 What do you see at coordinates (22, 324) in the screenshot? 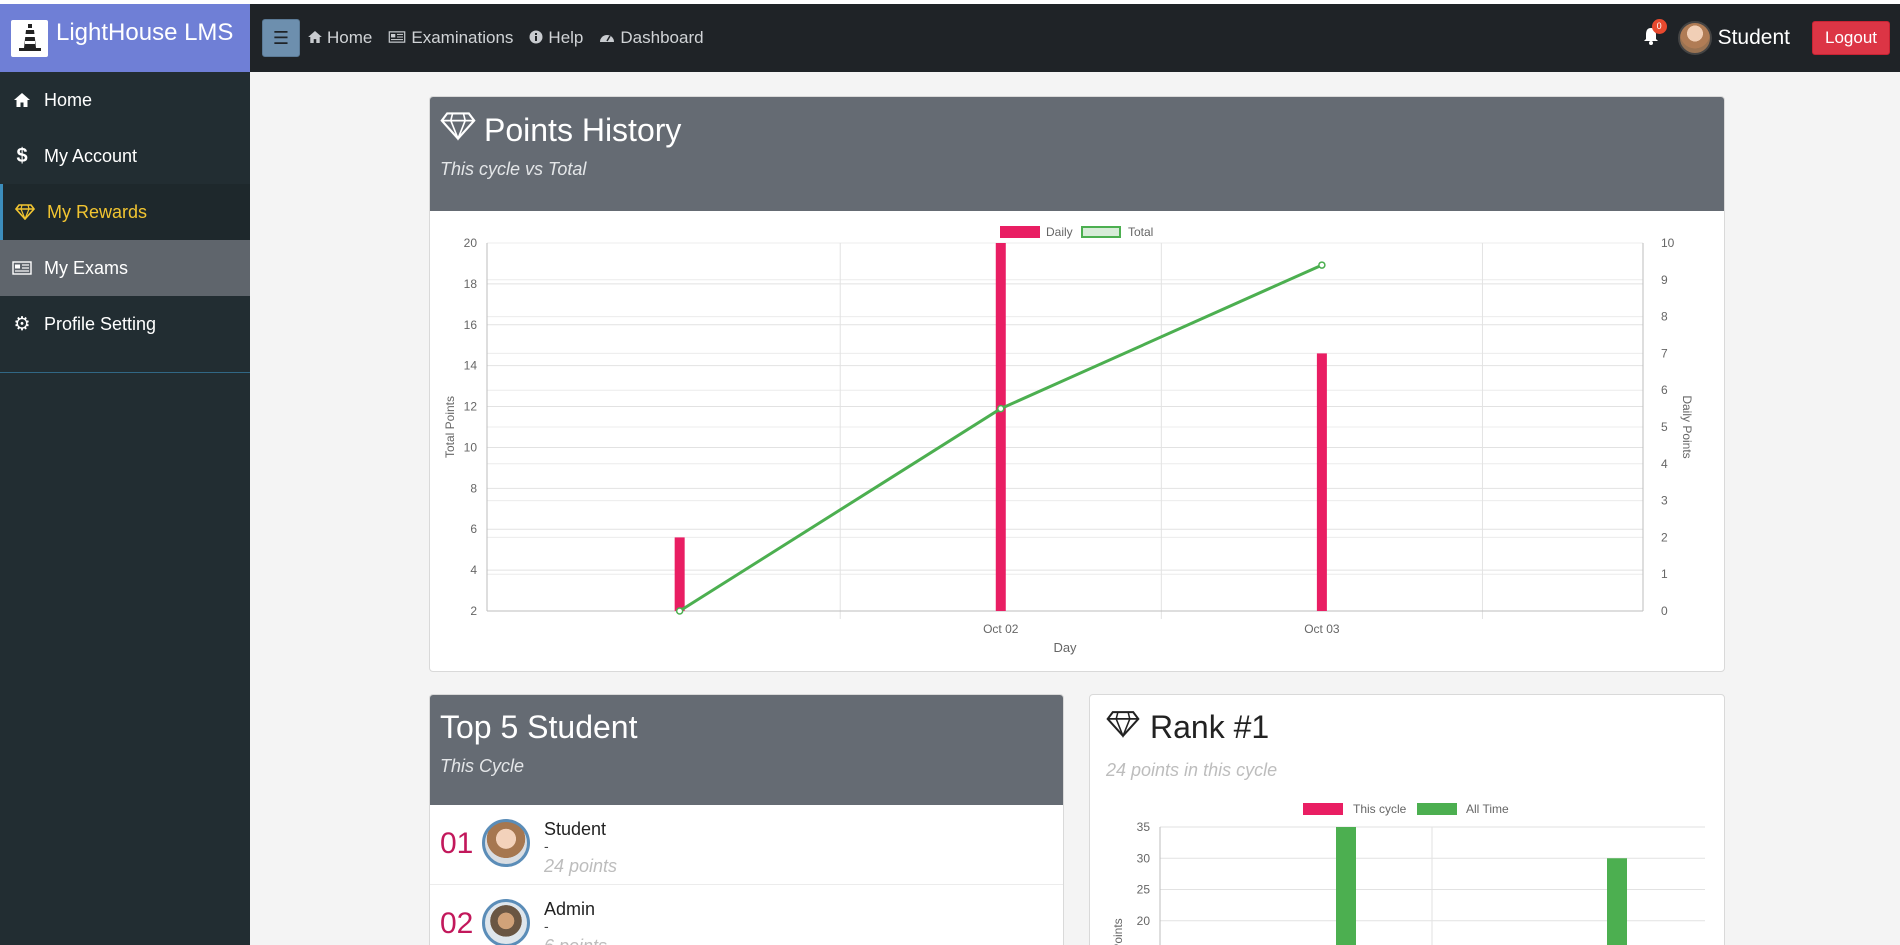
I see `gear-icon: ⚙` at bounding box center [22, 324].